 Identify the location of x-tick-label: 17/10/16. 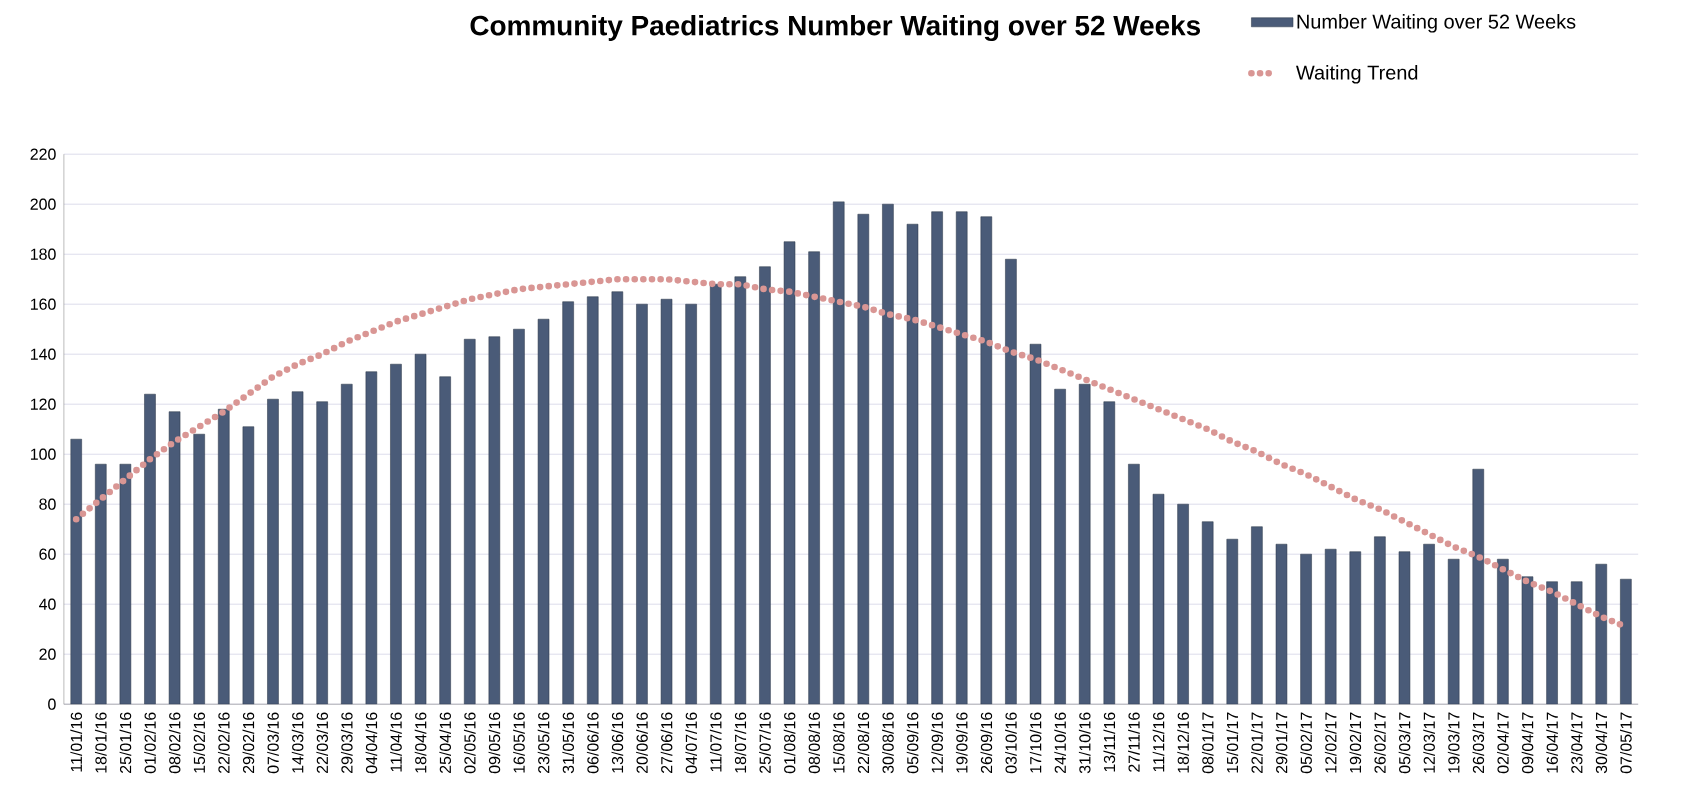
(1035, 742).